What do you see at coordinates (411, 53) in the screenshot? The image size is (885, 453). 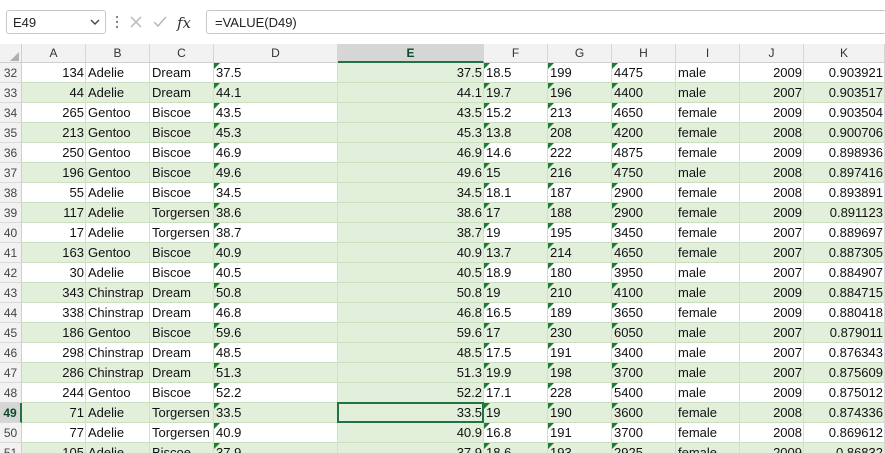 I see `column-header-e: E` at bounding box center [411, 53].